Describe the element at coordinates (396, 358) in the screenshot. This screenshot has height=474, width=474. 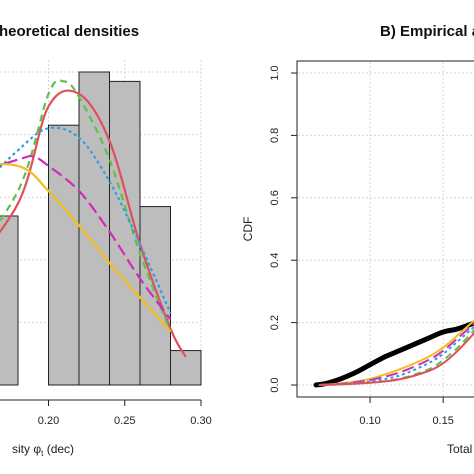
I see `panel-b-theoretical-cdf` at that location.